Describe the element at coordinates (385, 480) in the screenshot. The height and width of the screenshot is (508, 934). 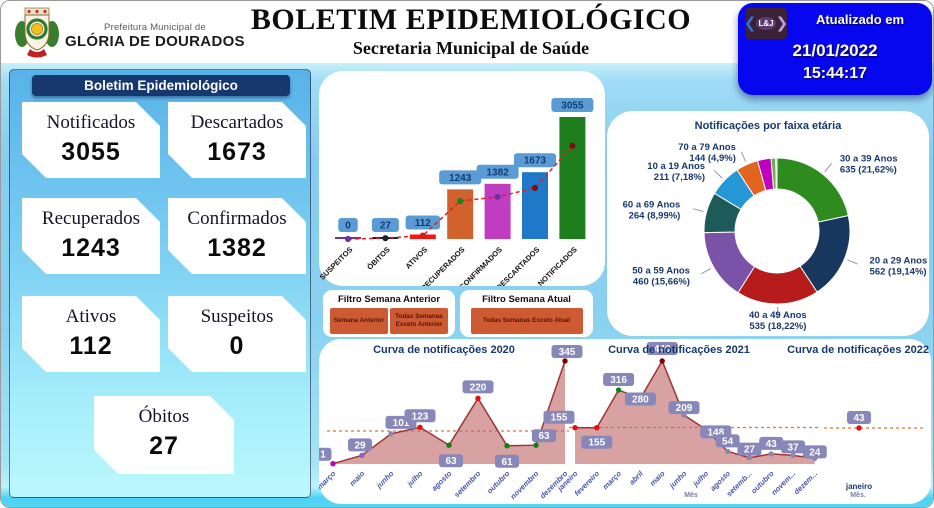
I see `month-label: junho` at that location.